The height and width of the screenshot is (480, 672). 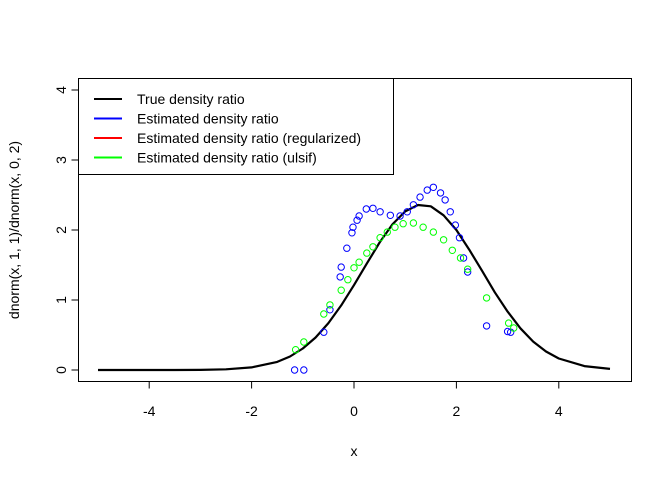 I want to click on y-axis-label: dnorm(x, 1, 1)/dnorm(x, 0, 2), so click(x=14, y=230).